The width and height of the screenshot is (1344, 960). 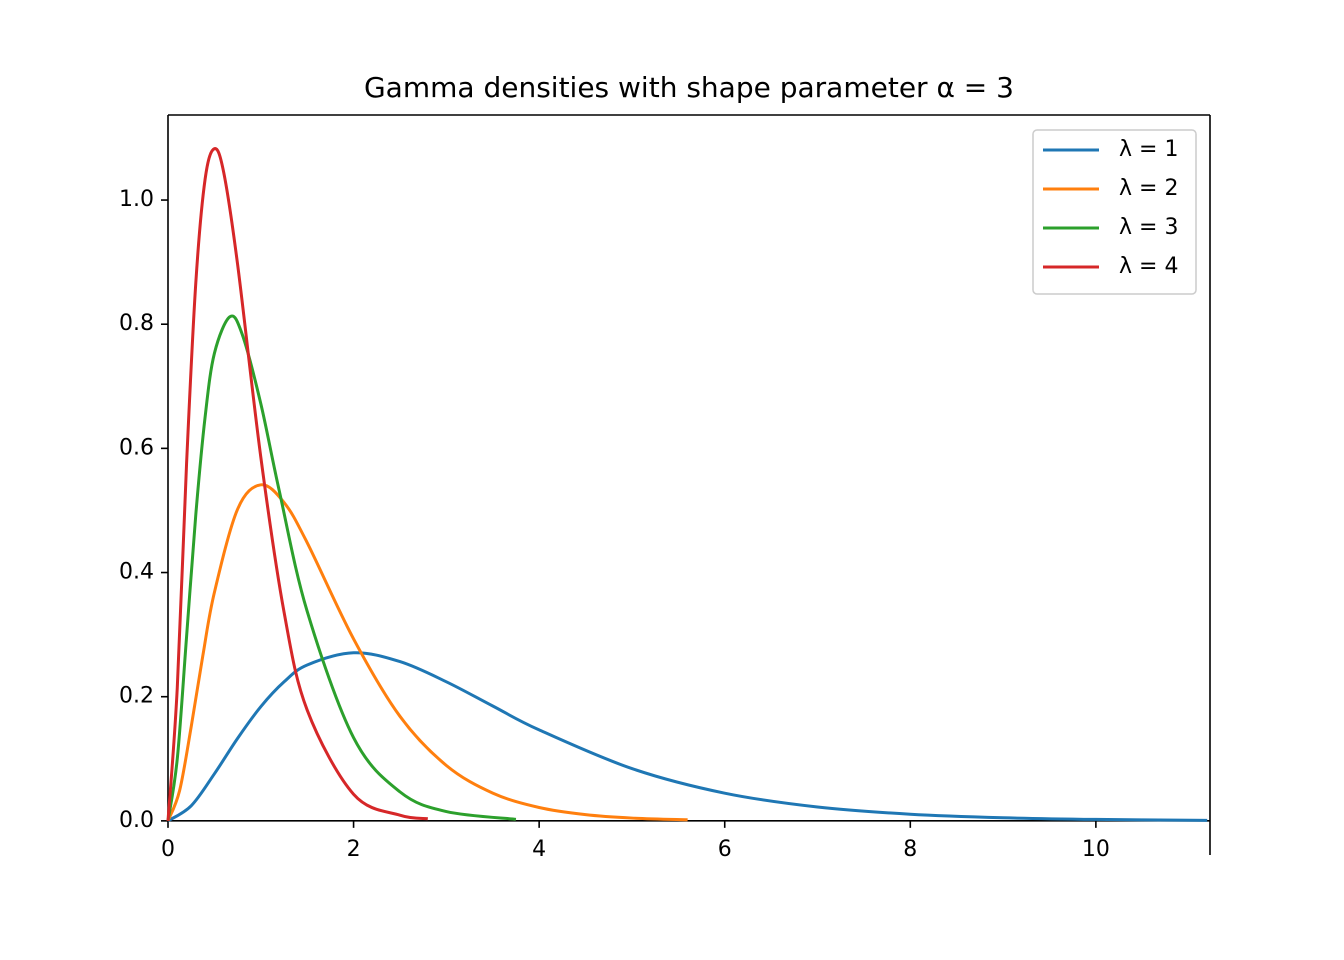 I want to click on legend-label: λ = 4, so click(x=1148, y=266).